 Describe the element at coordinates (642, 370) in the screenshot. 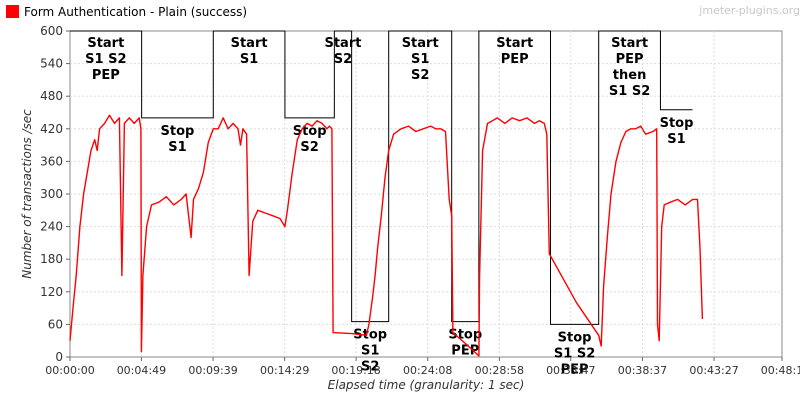

I see `x-tick-label: 00:38:37` at that location.